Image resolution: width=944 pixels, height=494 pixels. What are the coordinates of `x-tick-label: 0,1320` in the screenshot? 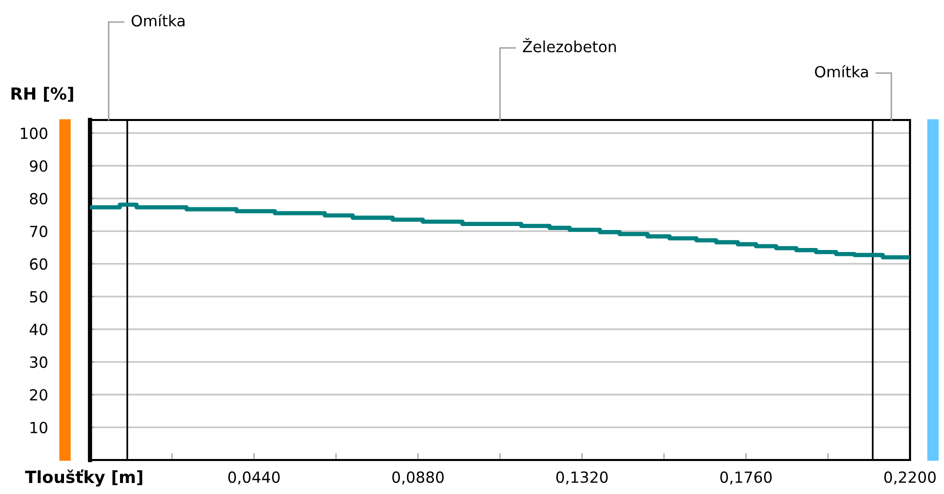 It's located at (582, 477).